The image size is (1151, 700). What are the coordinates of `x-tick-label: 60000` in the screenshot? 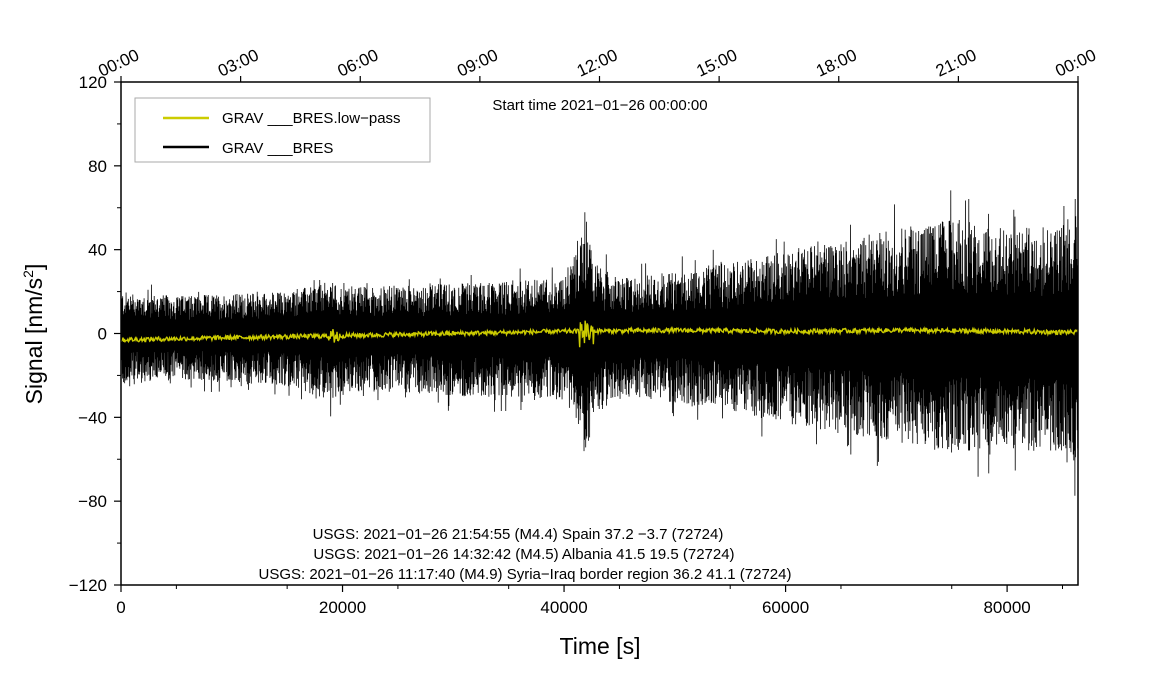 It's located at (785, 607).